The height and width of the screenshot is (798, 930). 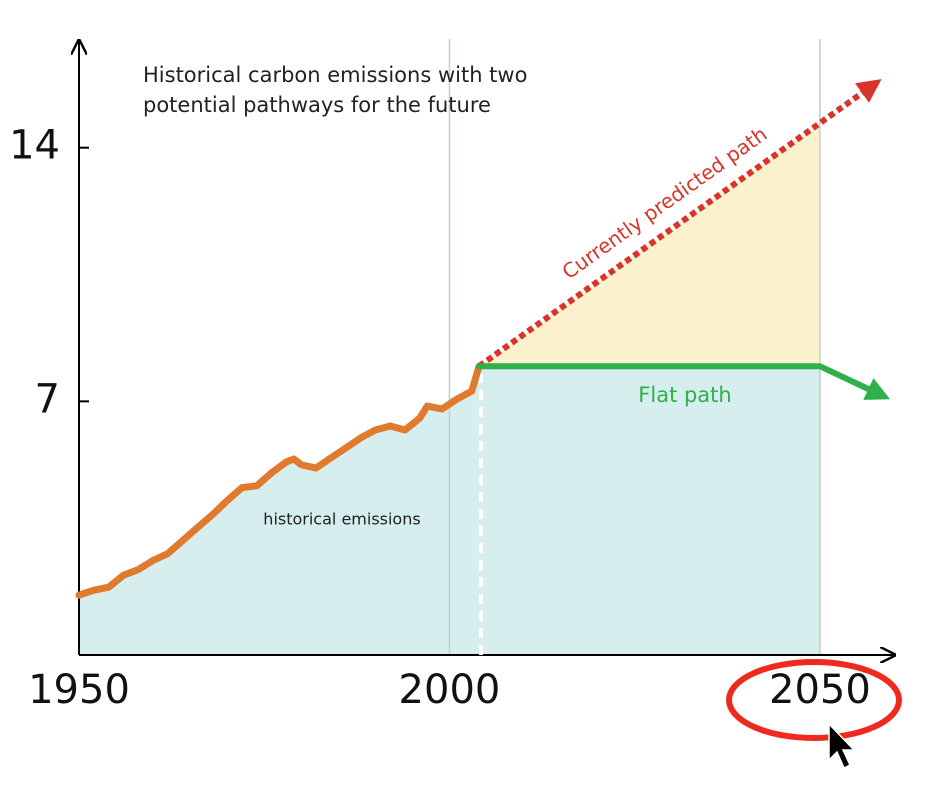 What do you see at coordinates (34, 146) in the screenshot?
I see `y-tick-label: 14` at bounding box center [34, 146].